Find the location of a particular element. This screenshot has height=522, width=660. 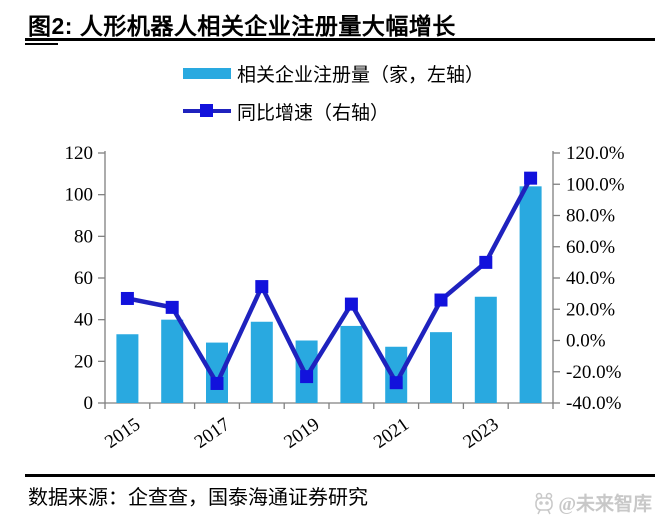

svg-text: 20 is located at coordinates (83, 361).